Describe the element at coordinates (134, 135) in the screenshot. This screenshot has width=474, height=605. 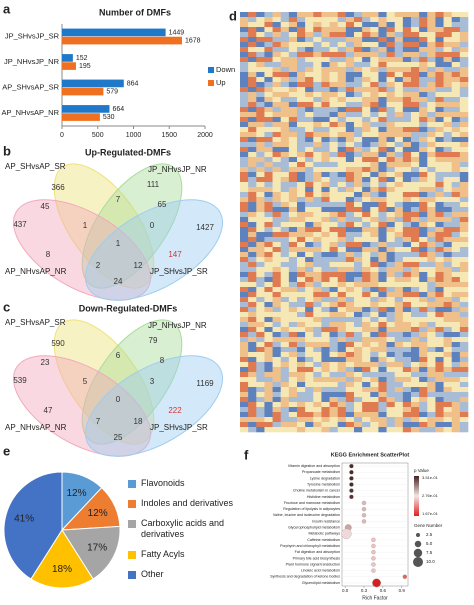
I see `x-tick-label: 1000` at that location.